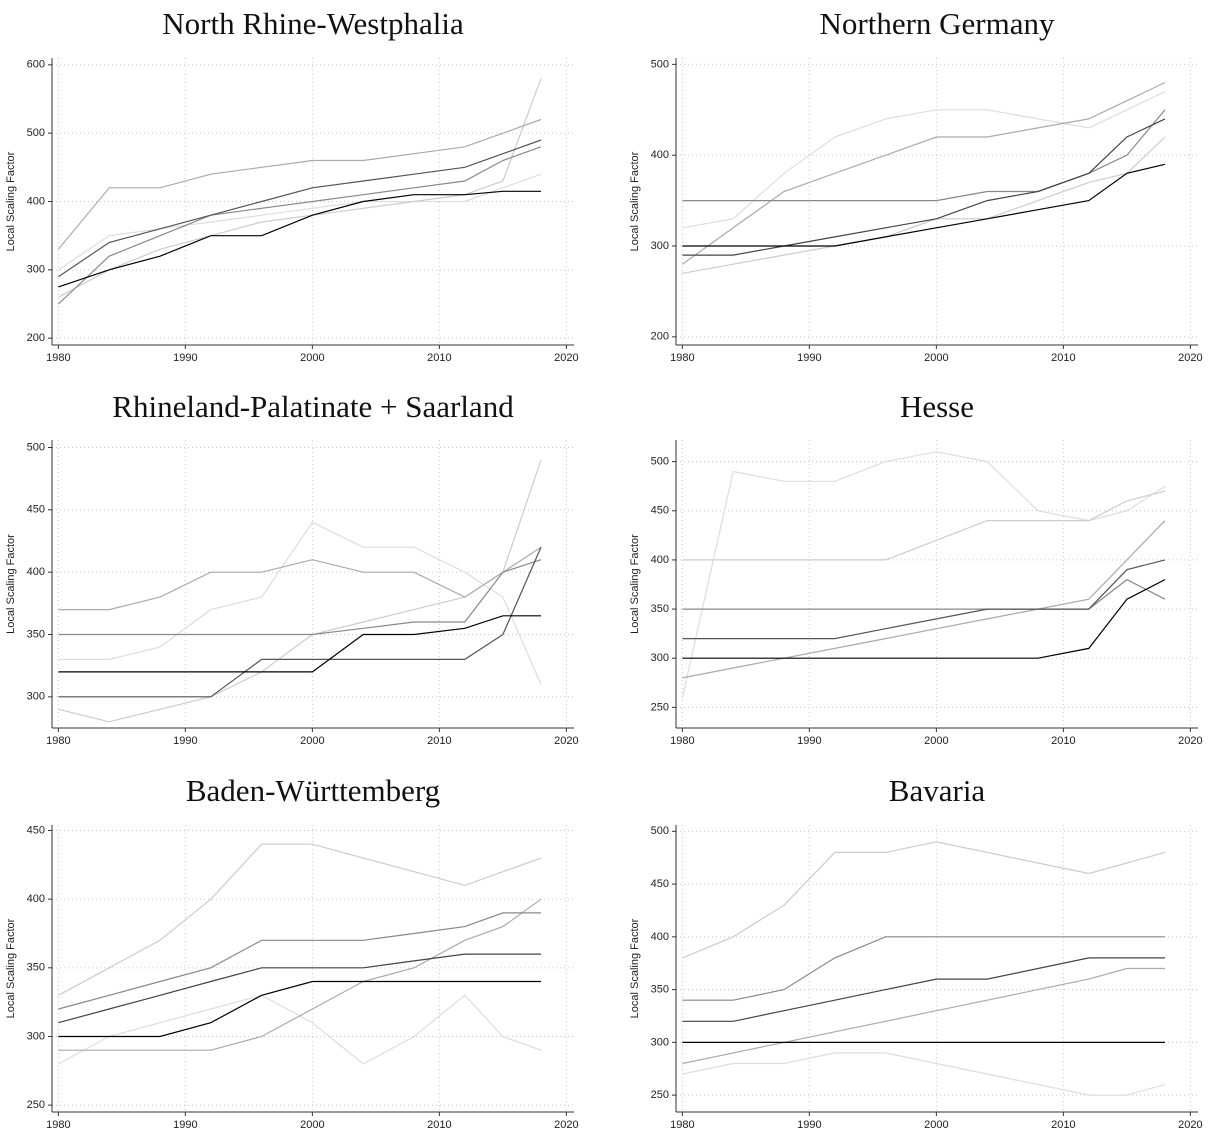  What do you see at coordinates (313, 23) in the screenshot?
I see `panel-title: North Rhine-Westphalia` at bounding box center [313, 23].